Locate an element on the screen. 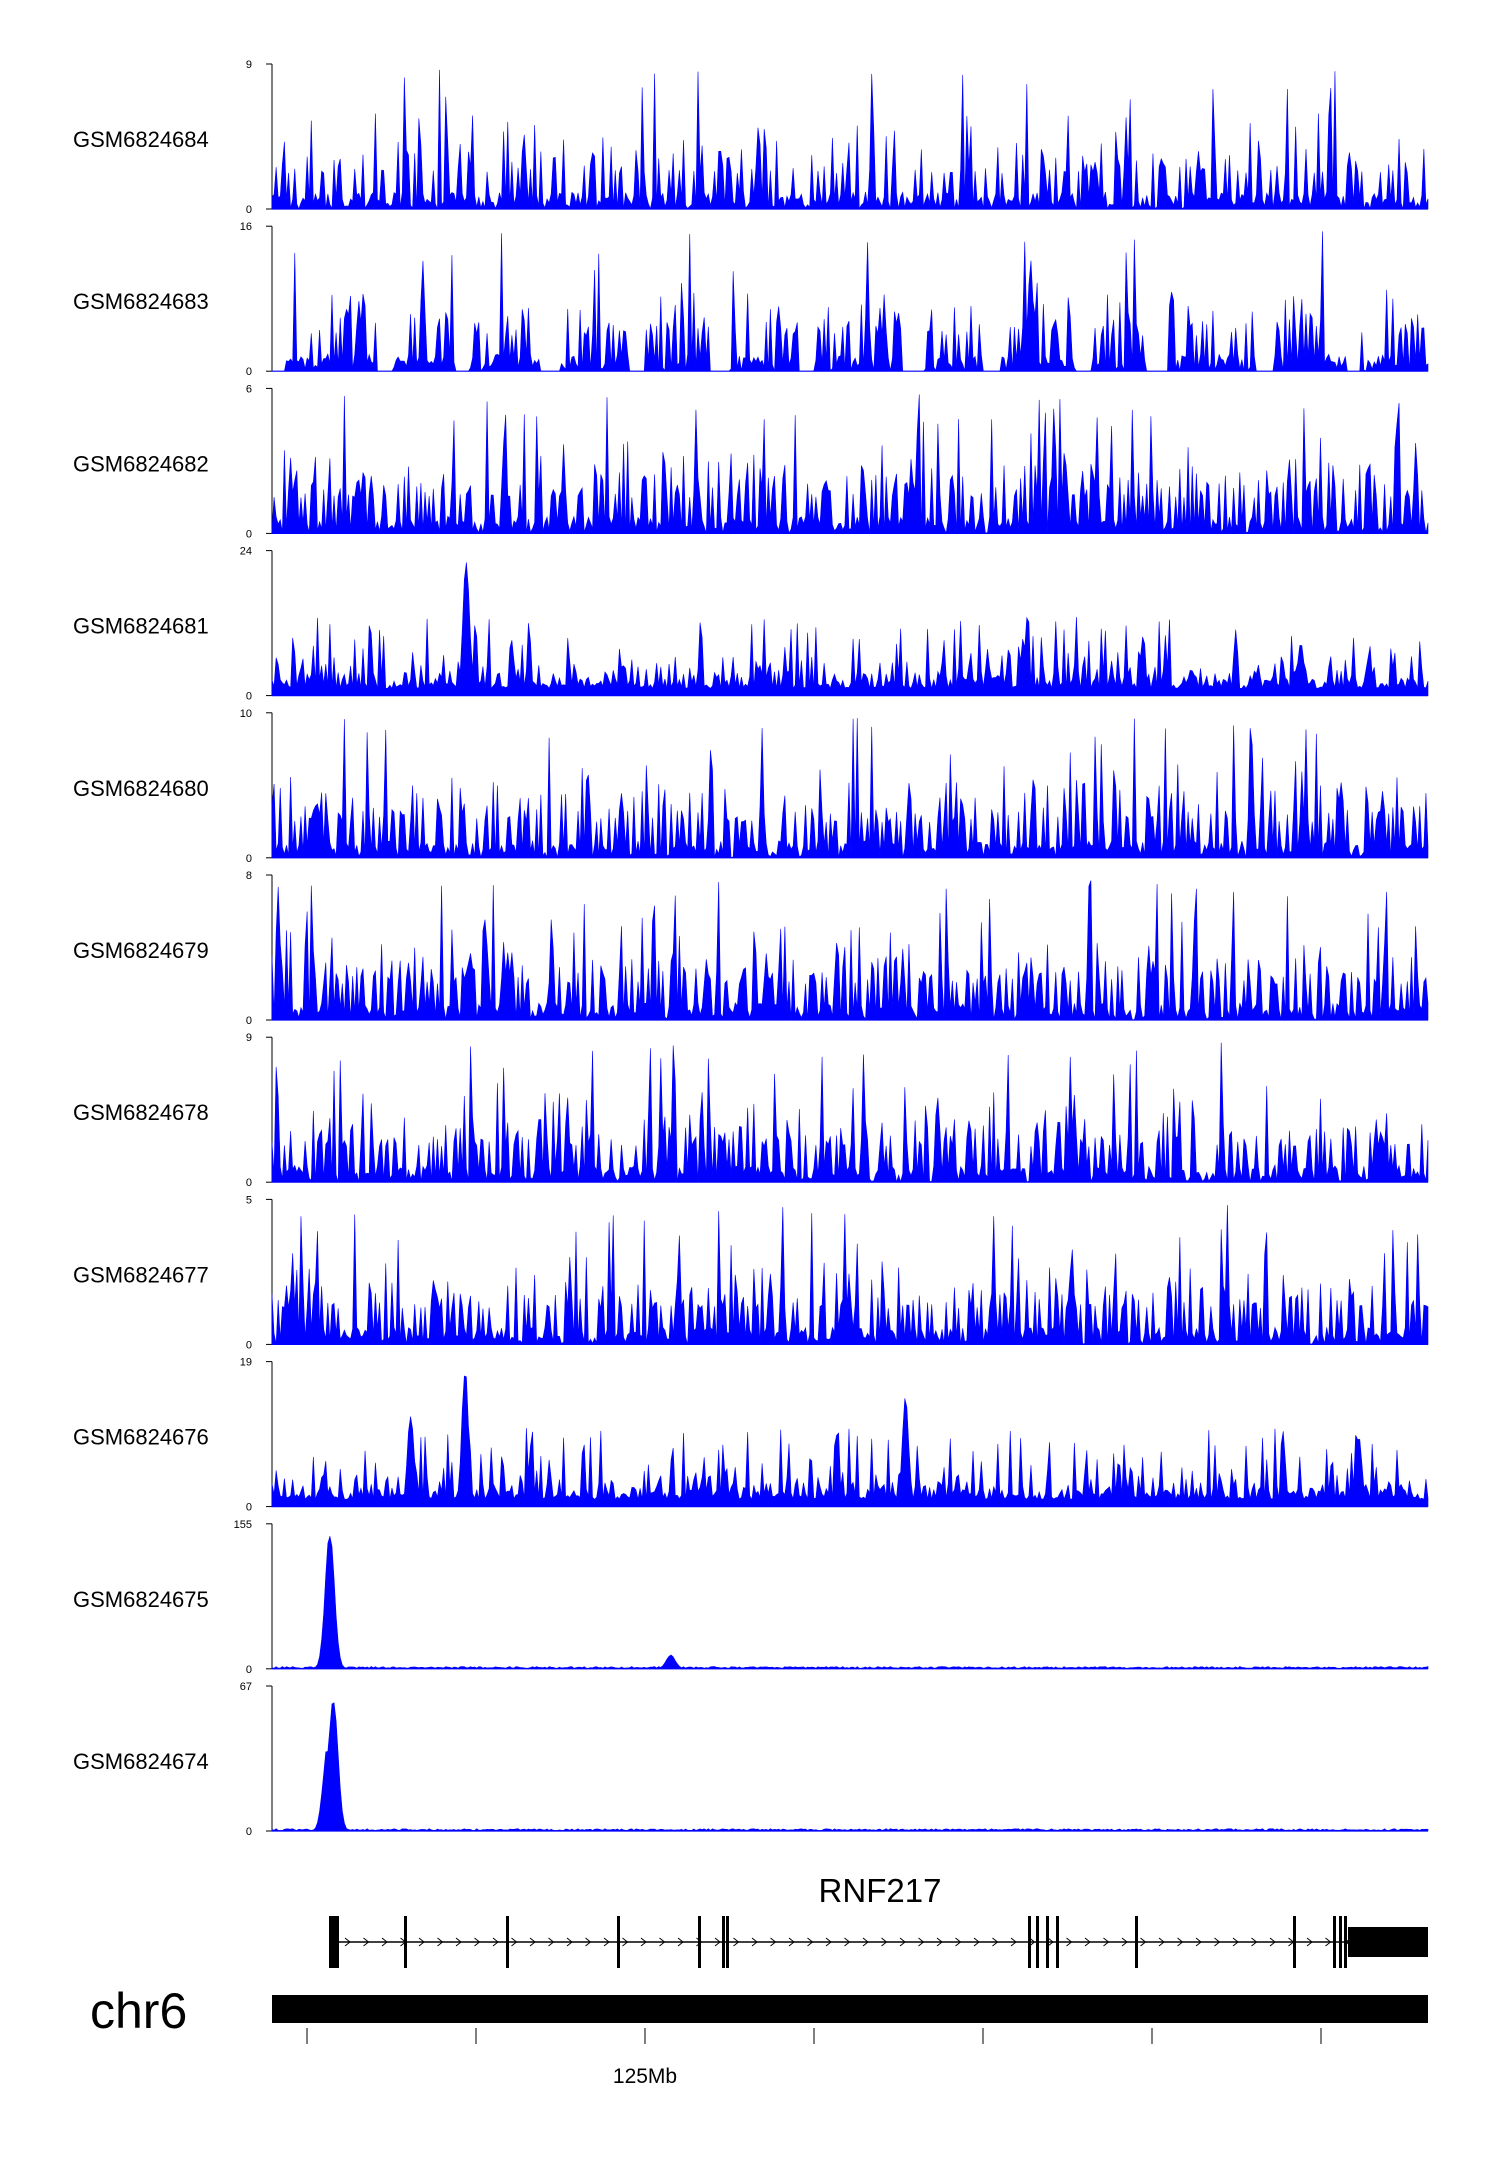  y-max-label: 10 is located at coordinates (246, 714).